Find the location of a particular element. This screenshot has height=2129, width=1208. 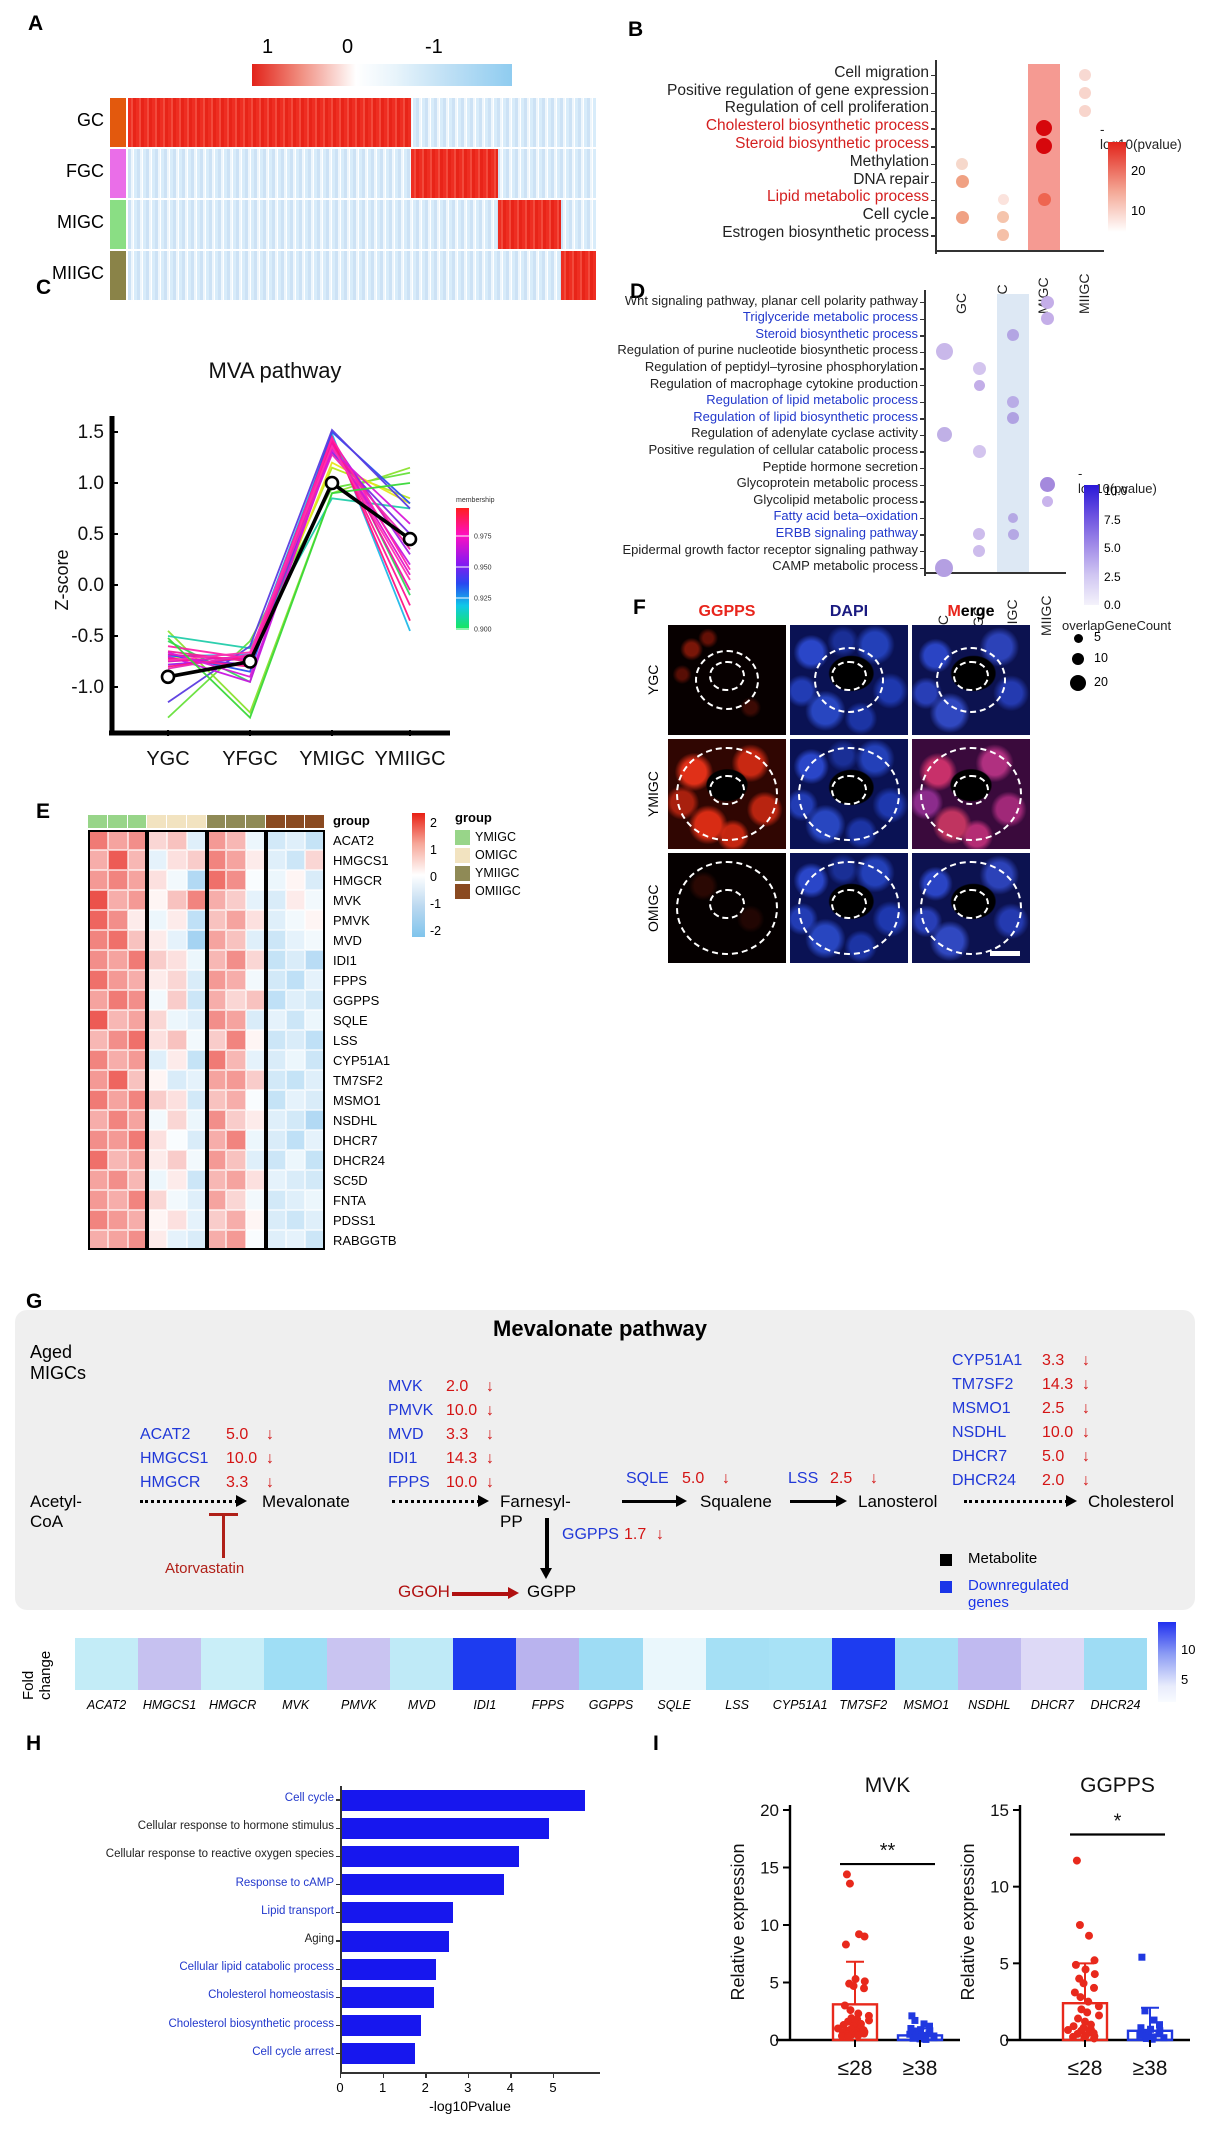

panel-a-label: A is located at coordinates (36, 23).